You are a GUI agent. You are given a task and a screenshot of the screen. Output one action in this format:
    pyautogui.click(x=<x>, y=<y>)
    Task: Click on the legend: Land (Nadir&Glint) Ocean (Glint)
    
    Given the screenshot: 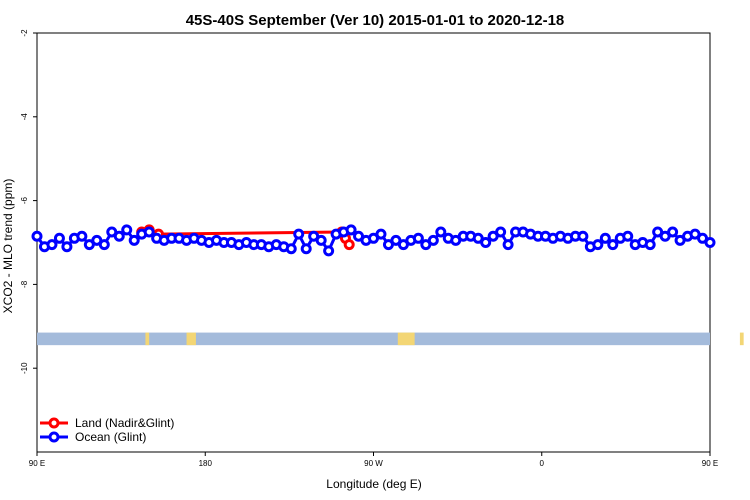 What is the action you would take?
    pyautogui.click(x=107, y=430)
    